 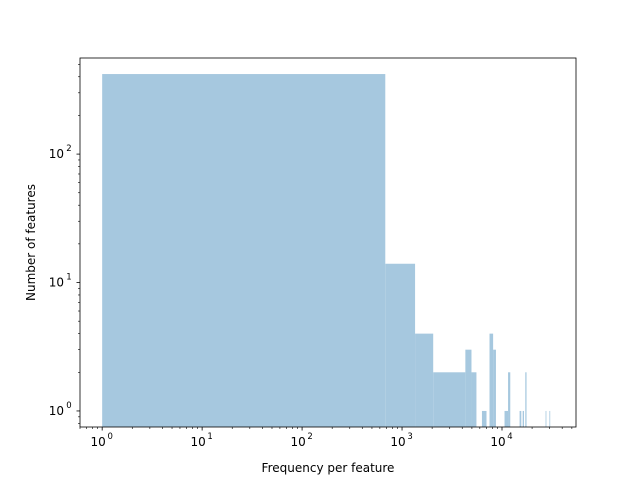 What do you see at coordinates (309, 437) in the screenshot?
I see `x-tick-label-exponent: 2` at bounding box center [309, 437].